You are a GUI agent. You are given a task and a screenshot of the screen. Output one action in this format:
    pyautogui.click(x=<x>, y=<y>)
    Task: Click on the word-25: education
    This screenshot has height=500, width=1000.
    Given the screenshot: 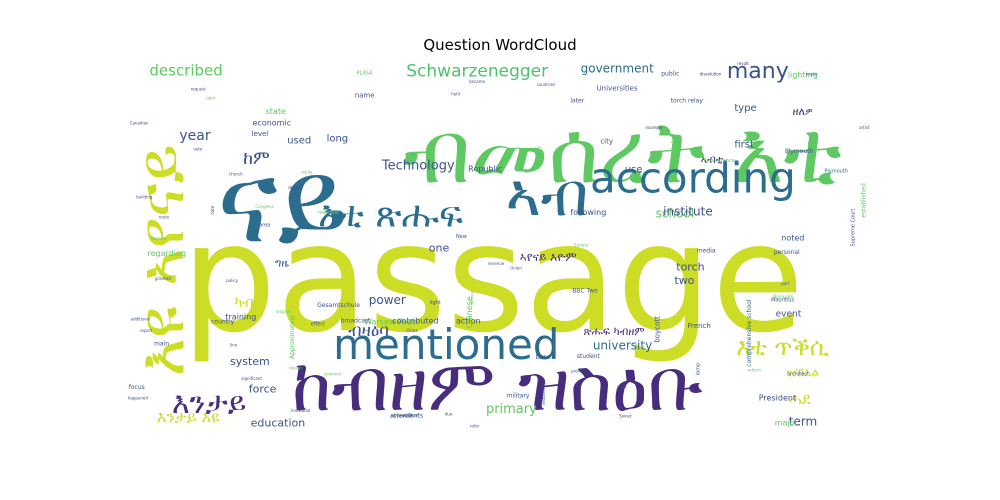 What is the action you would take?
    pyautogui.click(x=278, y=422)
    